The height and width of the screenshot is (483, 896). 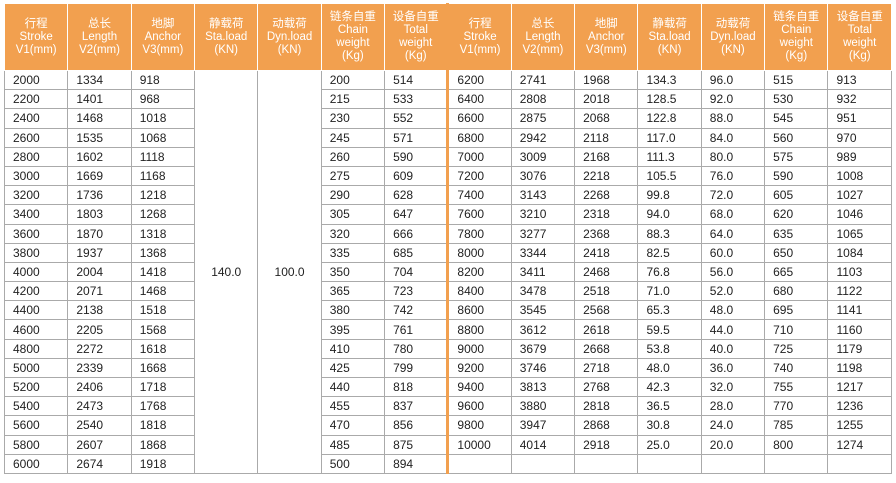 What do you see at coordinates (417, 444) in the screenshot?
I see `cell: 875` at bounding box center [417, 444].